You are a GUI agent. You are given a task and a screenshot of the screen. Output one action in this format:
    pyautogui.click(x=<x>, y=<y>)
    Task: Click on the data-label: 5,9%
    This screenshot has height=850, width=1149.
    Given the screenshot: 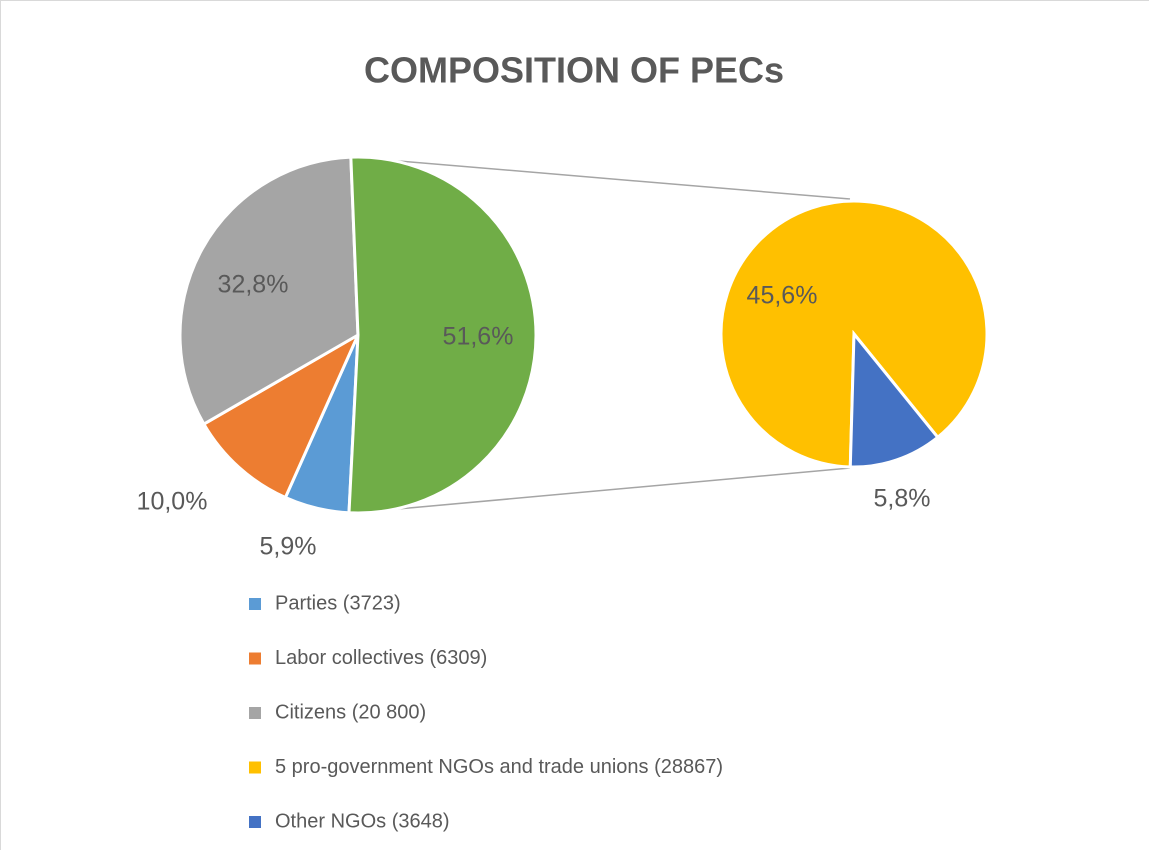 What is the action you would take?
    pyautogui.click(x=288, y=547)
    